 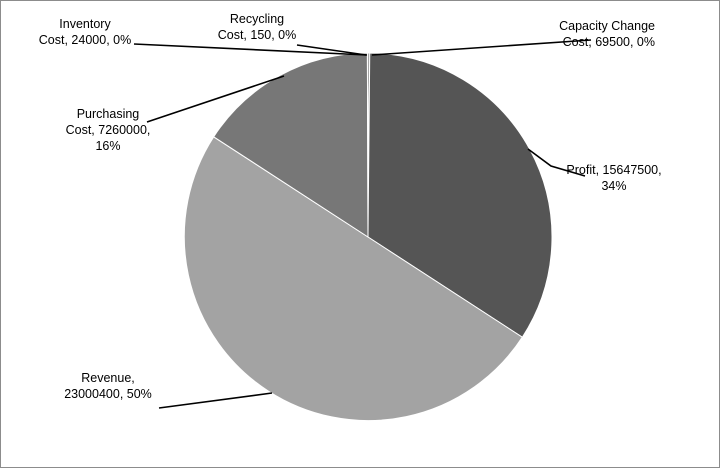 I want to click on leader-line-inventory-cost, so click(x=250, y=49).